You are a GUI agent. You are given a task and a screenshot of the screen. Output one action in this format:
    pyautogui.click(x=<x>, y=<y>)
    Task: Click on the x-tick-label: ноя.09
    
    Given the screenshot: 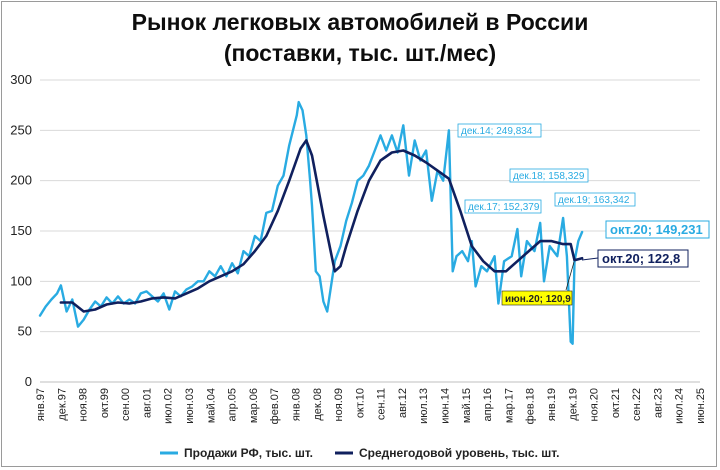 What is the action you would take?
    pyautogui.click(x=339, y=404)
    